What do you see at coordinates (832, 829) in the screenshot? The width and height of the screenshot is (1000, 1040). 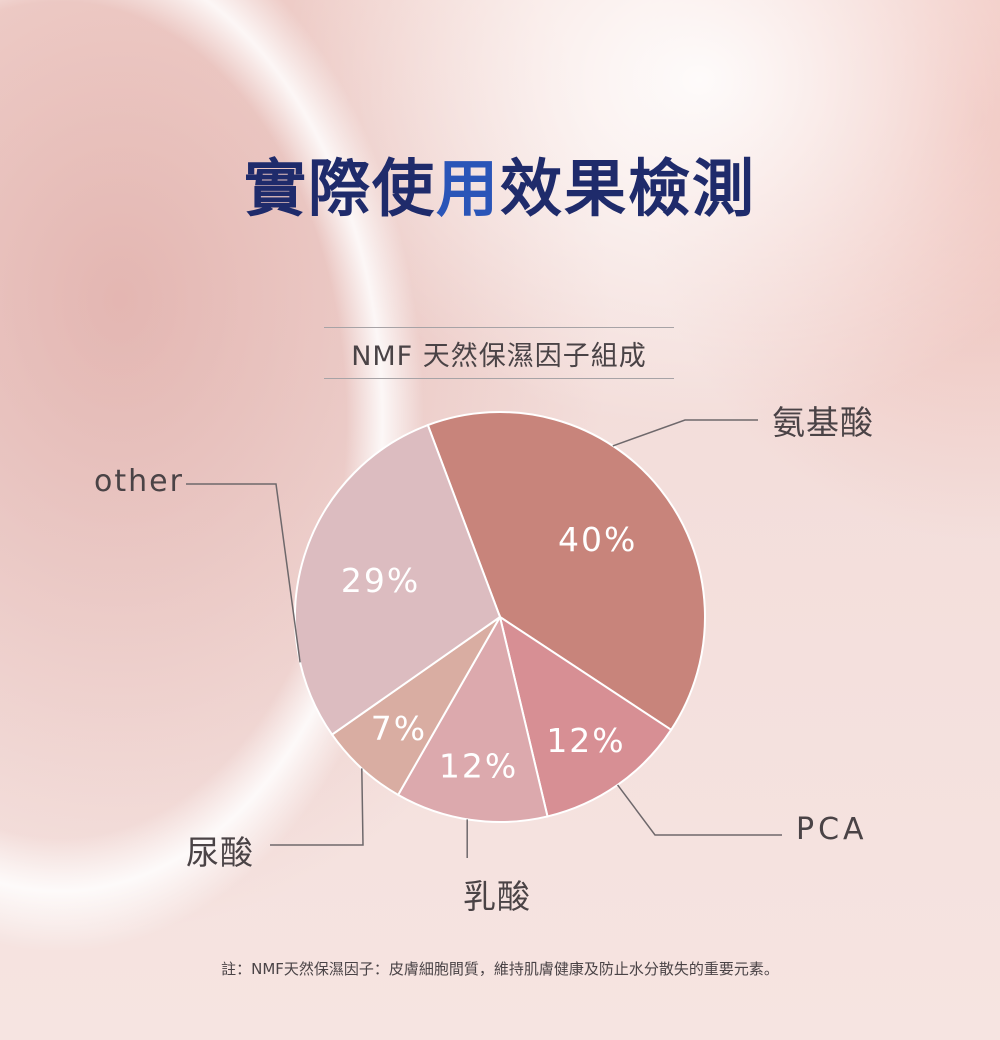 I see `slice-label-pca: PCA` at bounding box center [832, 829].